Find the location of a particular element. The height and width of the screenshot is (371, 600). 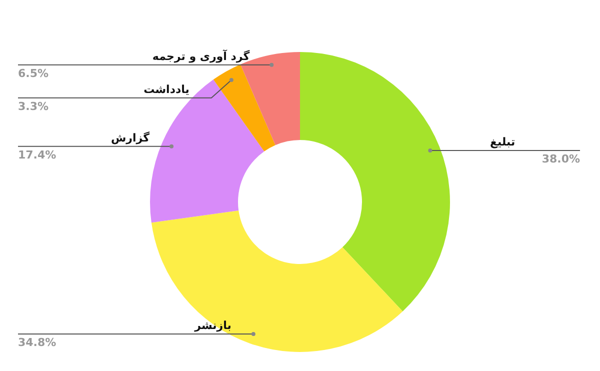

data-label: 6.5% is located at coordinates (33, 73).